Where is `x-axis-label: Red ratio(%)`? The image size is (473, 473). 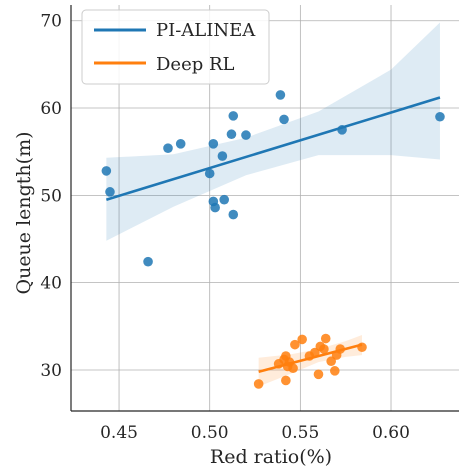
x-axis-label: Red ratio(%) is located at coordinates (271, 457).